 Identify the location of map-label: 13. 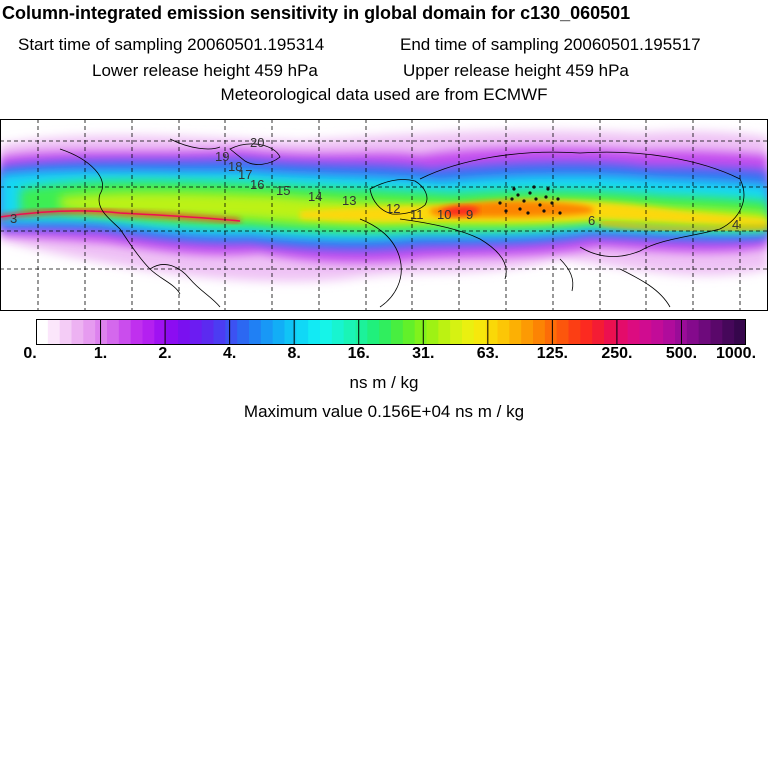
(349, 200).